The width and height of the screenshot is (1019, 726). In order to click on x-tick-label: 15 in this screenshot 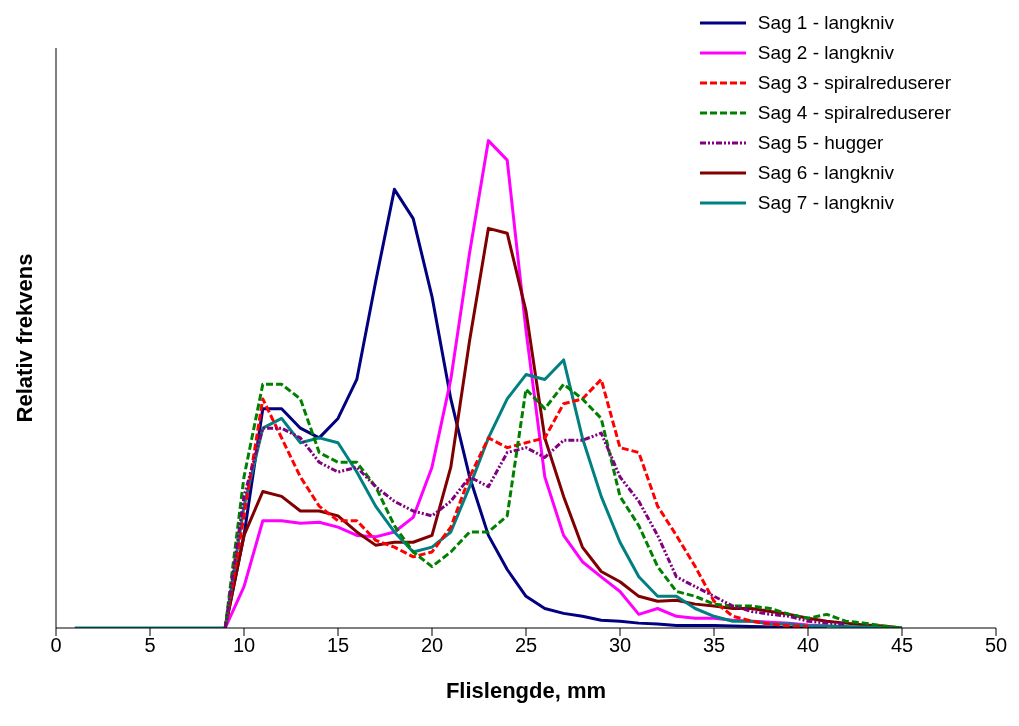, I will do `click(338, 645)`.